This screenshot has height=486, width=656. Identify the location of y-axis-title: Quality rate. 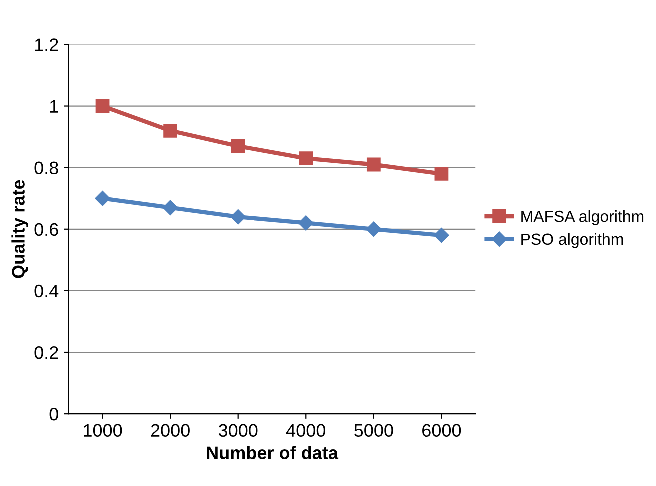
(20, 229).